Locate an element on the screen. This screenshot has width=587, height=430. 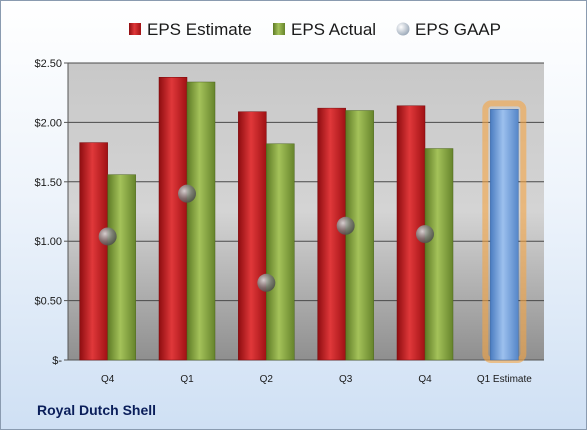
x-tick-label: Q2 is located at coordinates (267, 379).